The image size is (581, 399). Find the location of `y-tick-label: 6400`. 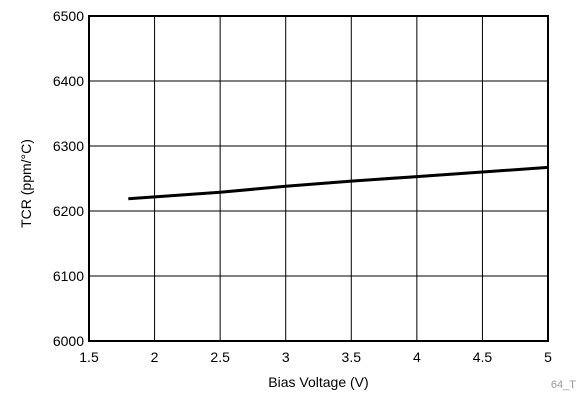

y-tick-label: 6400 is located at coordinates (68, 81).